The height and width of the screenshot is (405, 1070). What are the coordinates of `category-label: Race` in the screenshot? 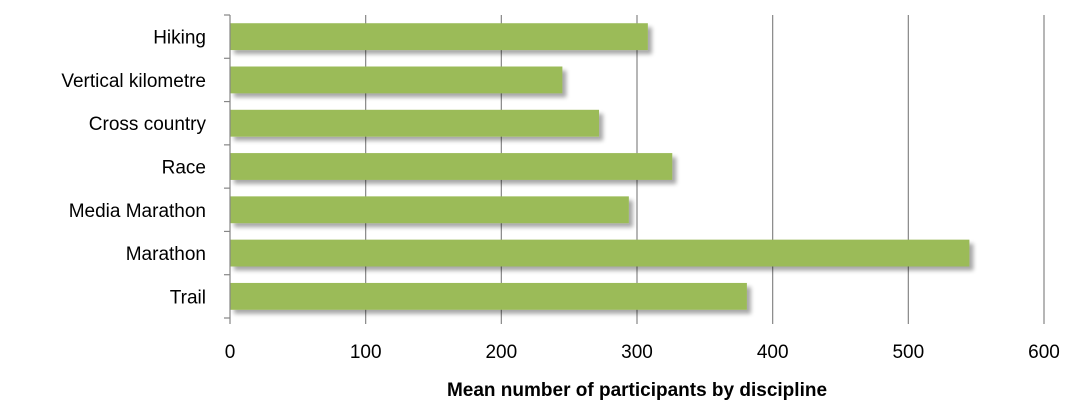 It's located at (184, 168).